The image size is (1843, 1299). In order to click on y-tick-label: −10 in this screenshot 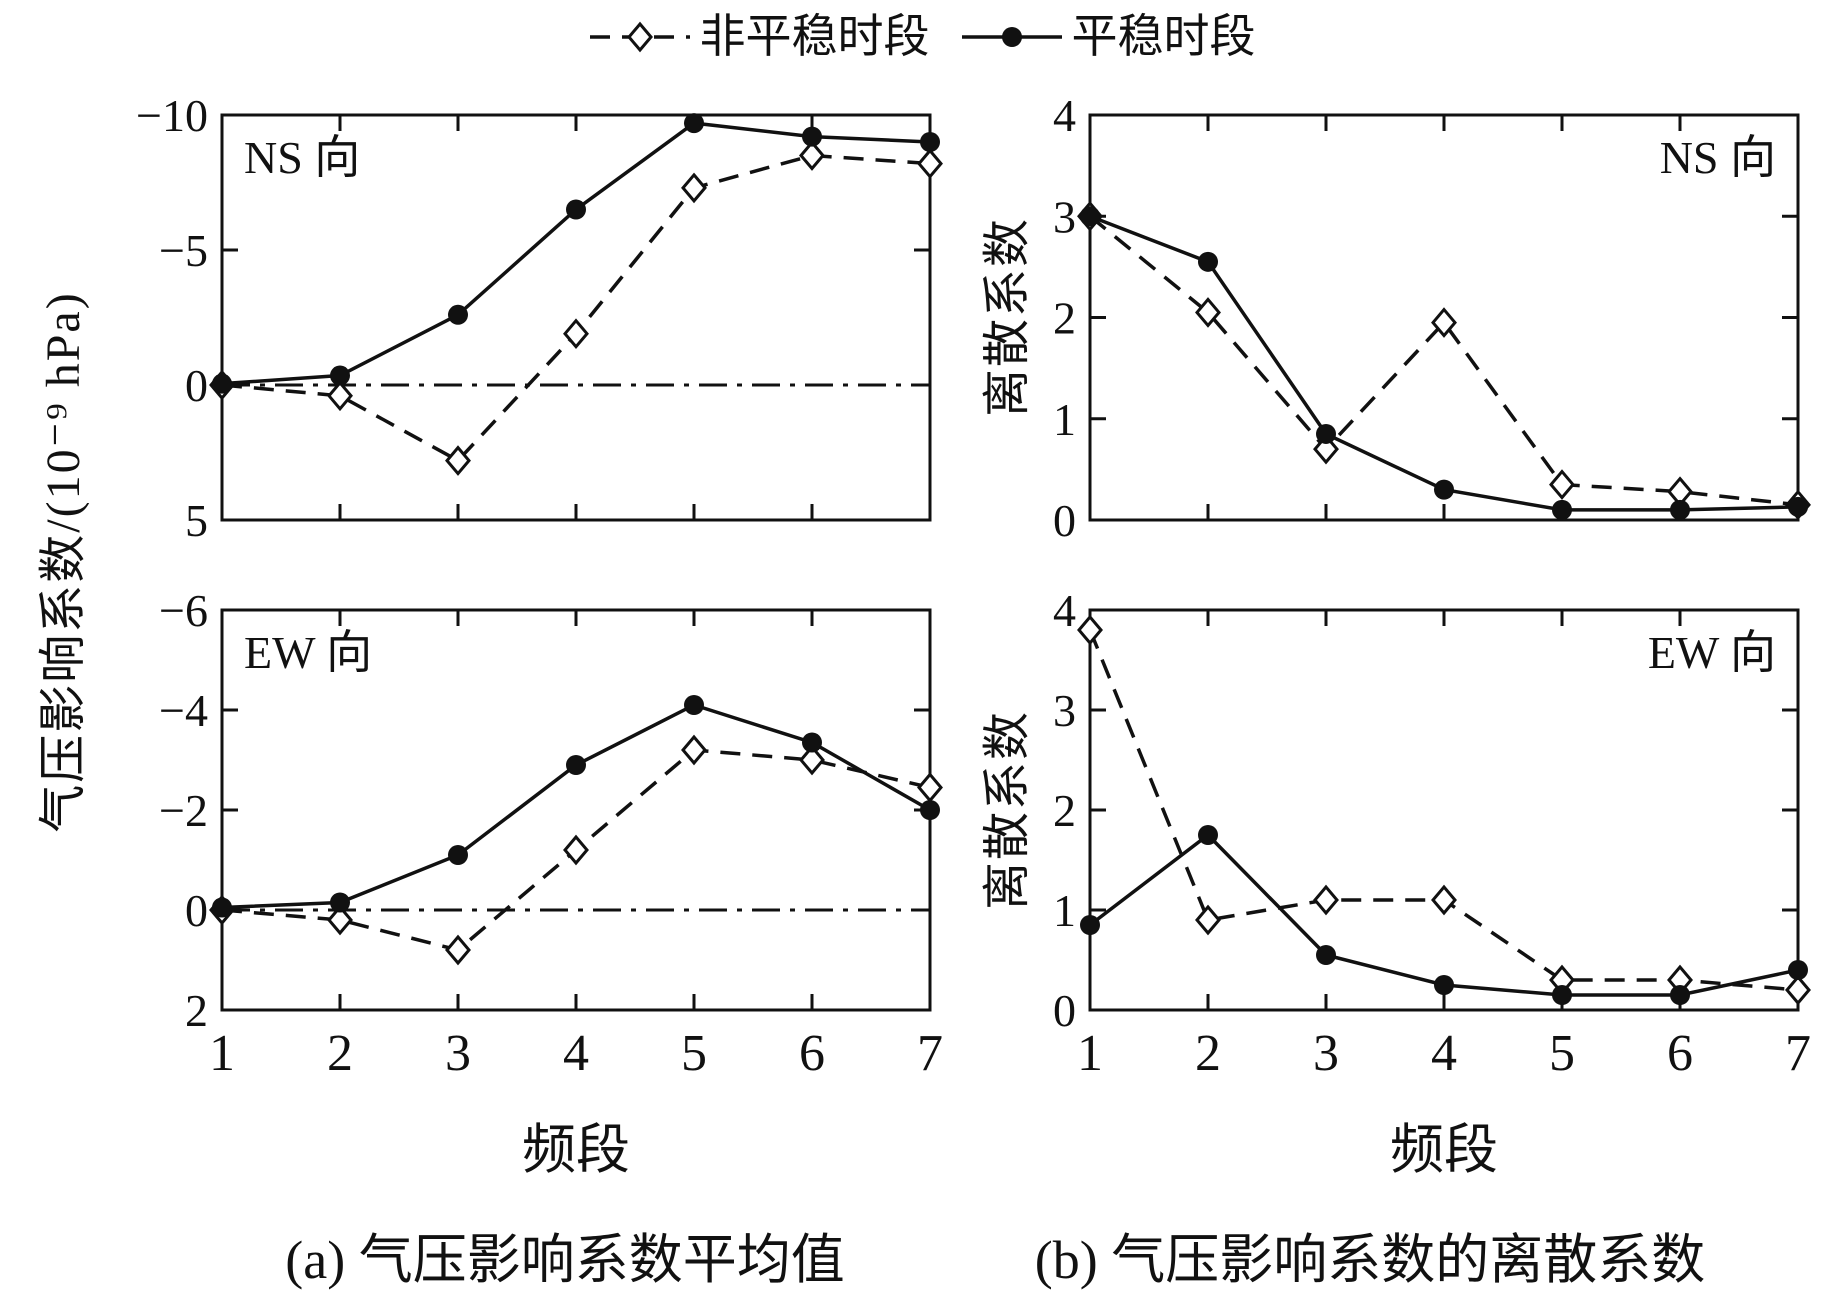, I will do `click(172, 118)`.